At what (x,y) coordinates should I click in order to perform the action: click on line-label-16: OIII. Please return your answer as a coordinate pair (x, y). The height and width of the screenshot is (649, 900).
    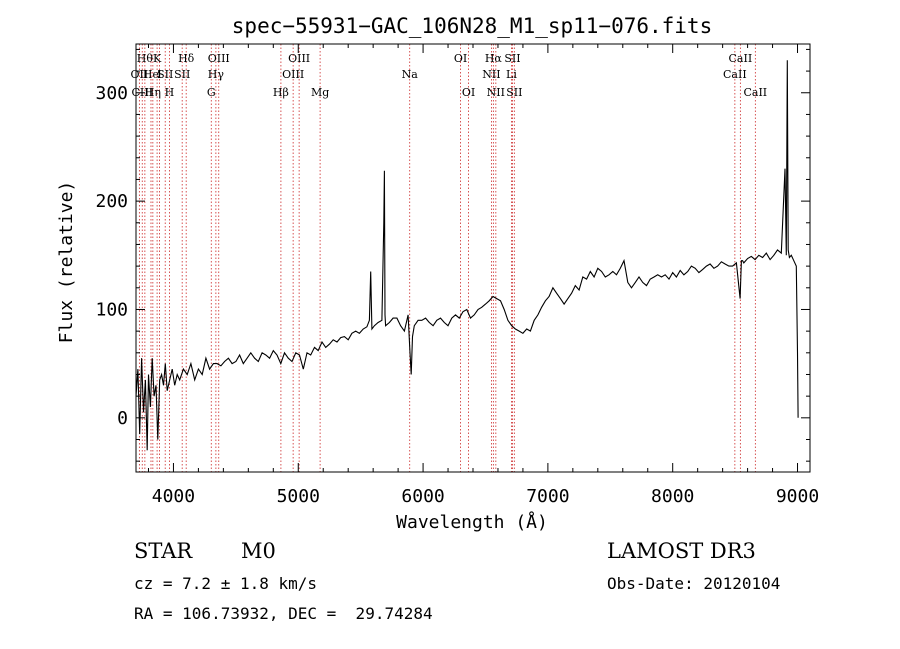
    Looking at the image, I should click on (299, 58).